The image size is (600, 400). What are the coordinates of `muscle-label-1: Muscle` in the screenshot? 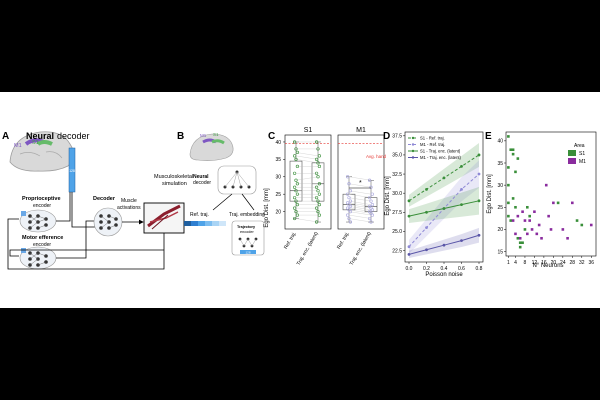 It's located at (129, 201).